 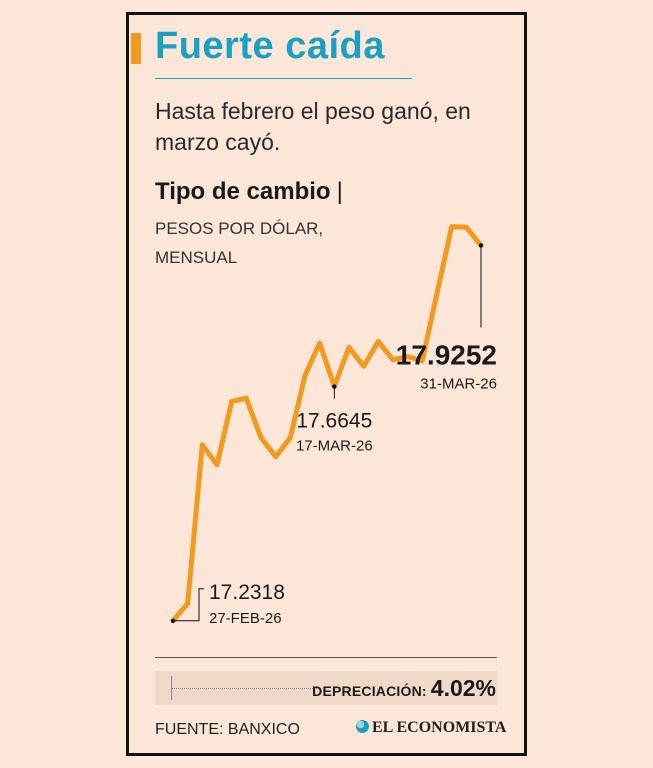 I want to click on brand-logo: EL ECONOMISTA, so click(x=431, y=728).